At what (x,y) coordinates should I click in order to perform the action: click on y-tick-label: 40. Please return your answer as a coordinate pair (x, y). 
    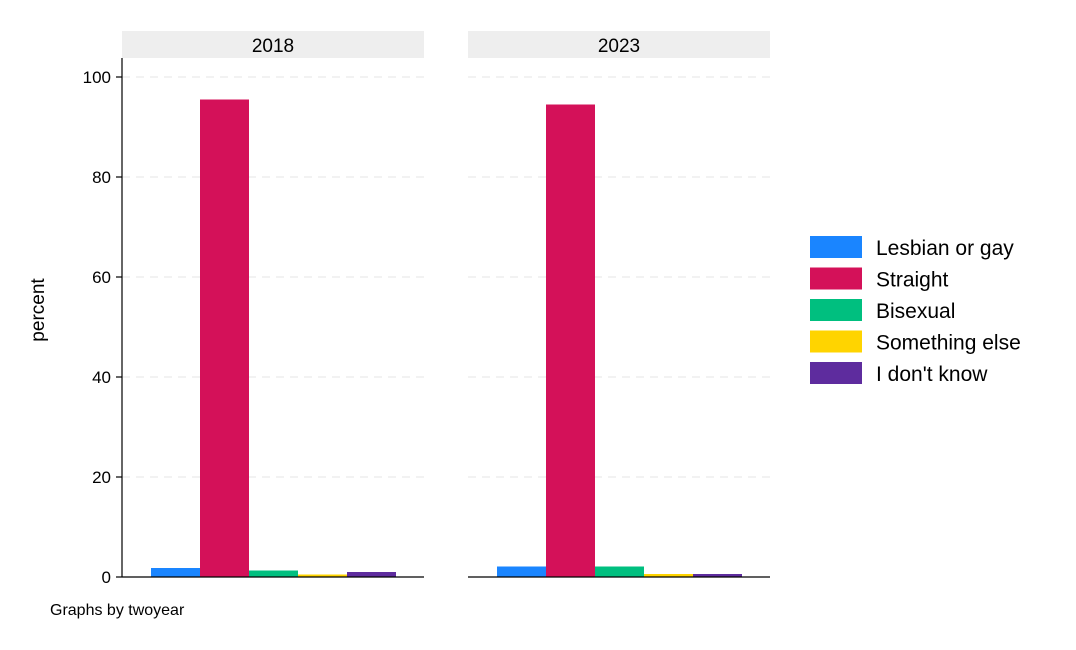
    Looking at the image, I should click on (101, 377).